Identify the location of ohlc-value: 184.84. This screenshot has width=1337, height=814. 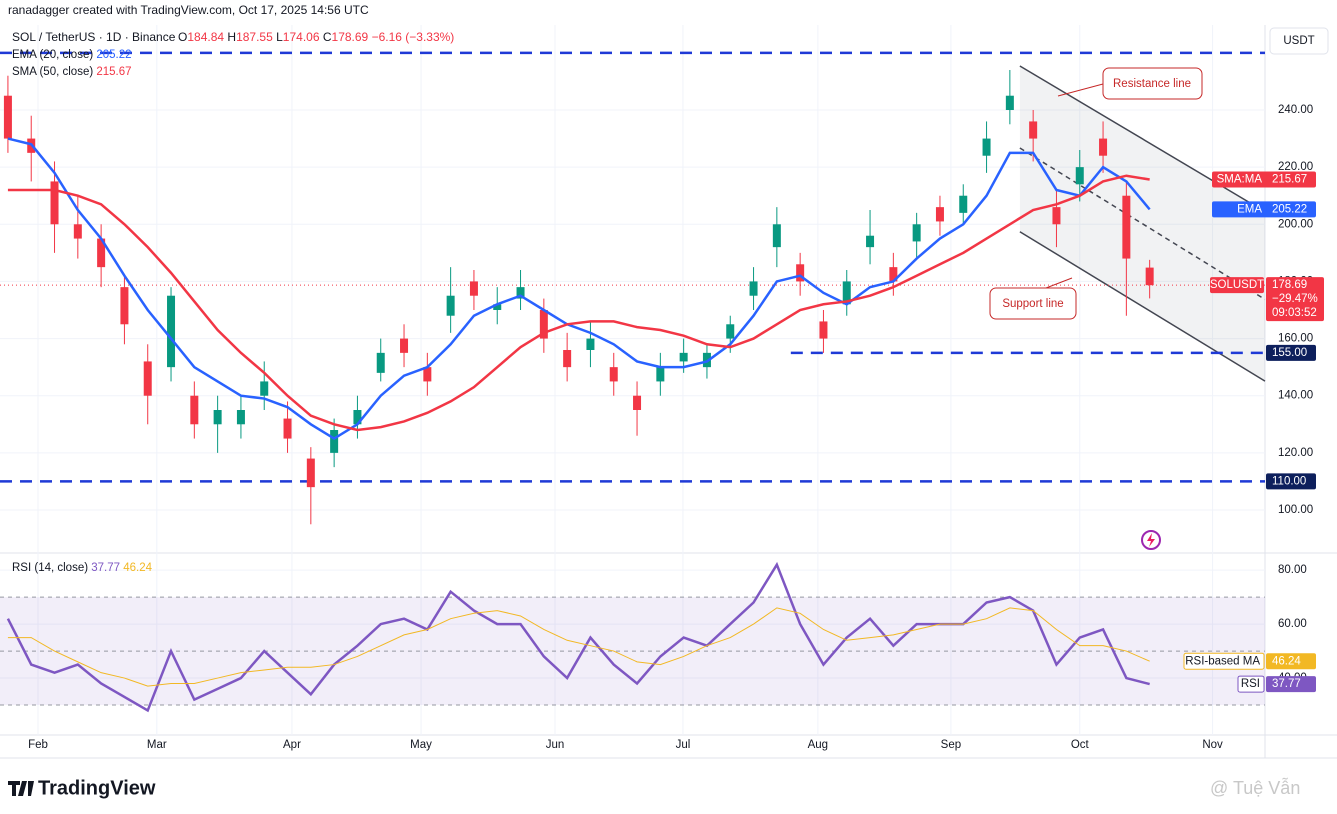
(205, 37).